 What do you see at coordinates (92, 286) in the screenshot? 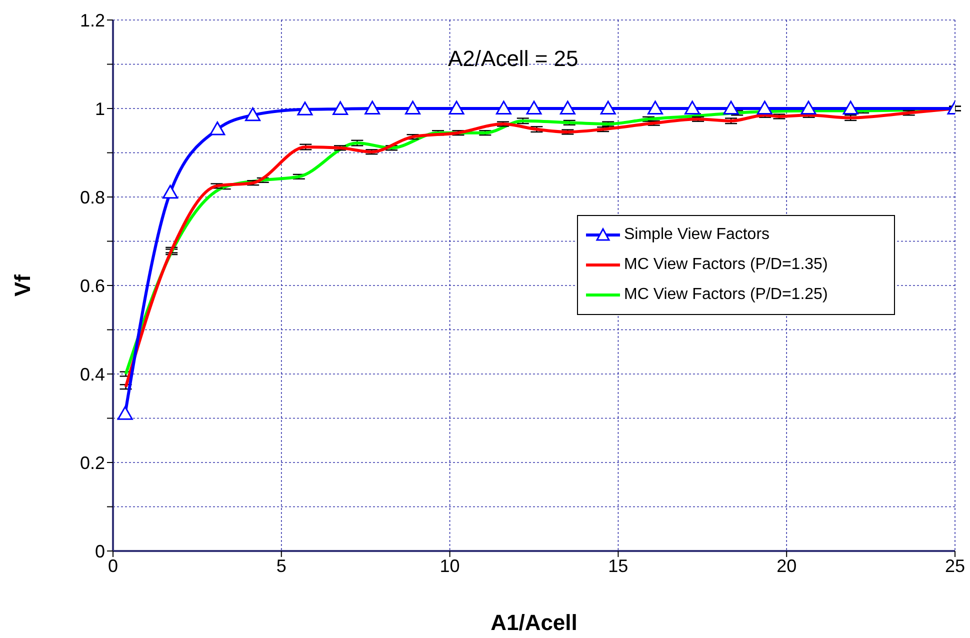
I see `y-tick-label: 0.6` at bounding box center [92, 286].